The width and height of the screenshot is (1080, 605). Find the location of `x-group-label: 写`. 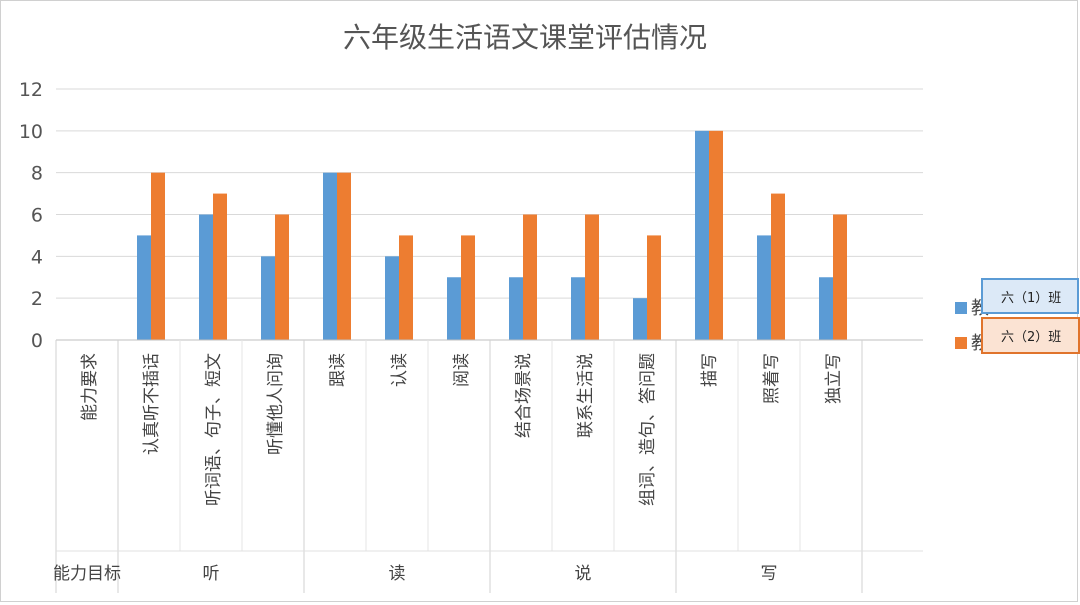

x-group-label: 写 is located at coordinates (769, 574).